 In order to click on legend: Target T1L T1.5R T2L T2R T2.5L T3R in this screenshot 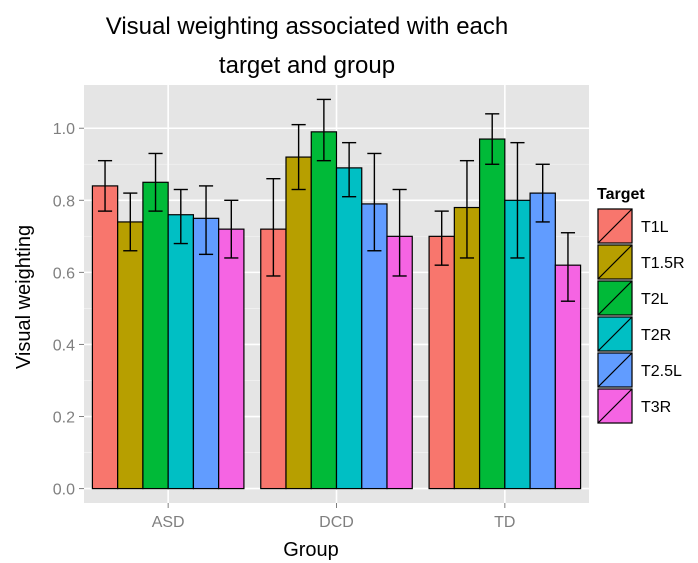, I will do `click(641, 305)`.